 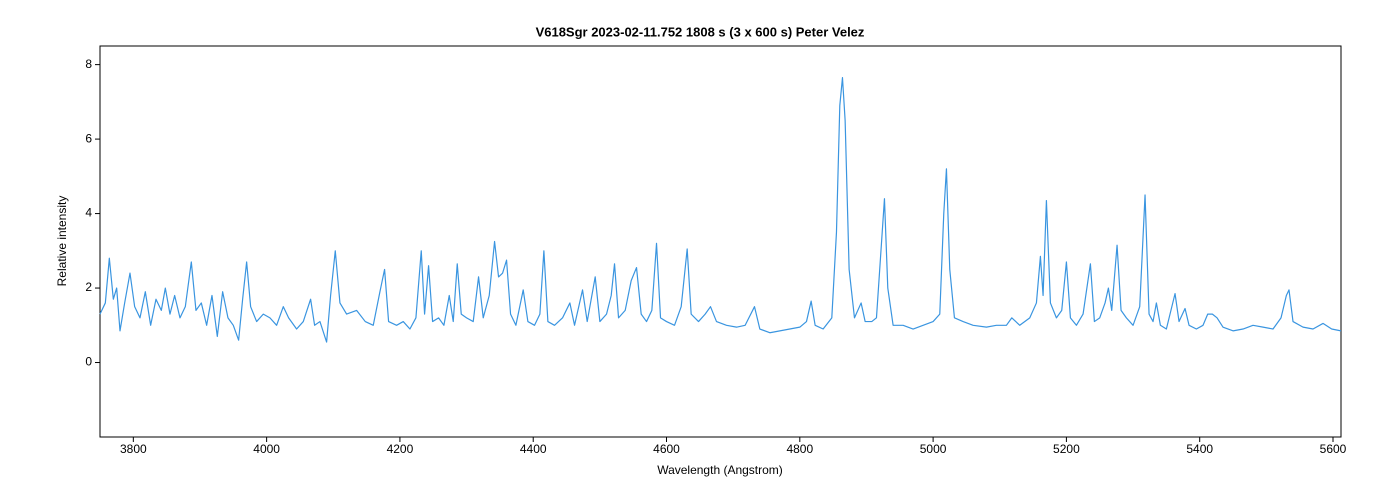 I want to click on y-tick-label: 4, so click(x=88, y=213).